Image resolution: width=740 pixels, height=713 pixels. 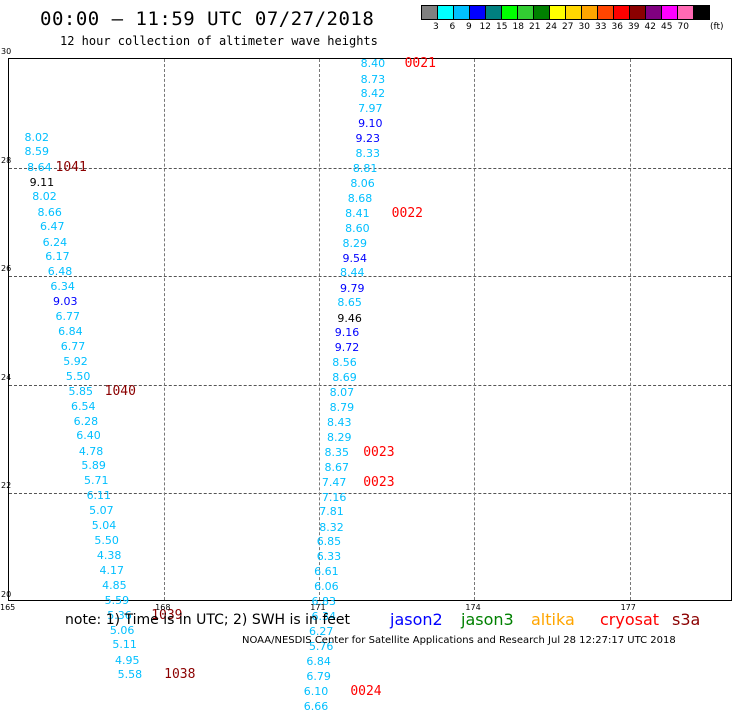 I want to click on color-scale-legend: (ft) 3 6 9 12 15 18 21 24 27 30 33 36 39 42 45 70, so click(x=580, y=18).